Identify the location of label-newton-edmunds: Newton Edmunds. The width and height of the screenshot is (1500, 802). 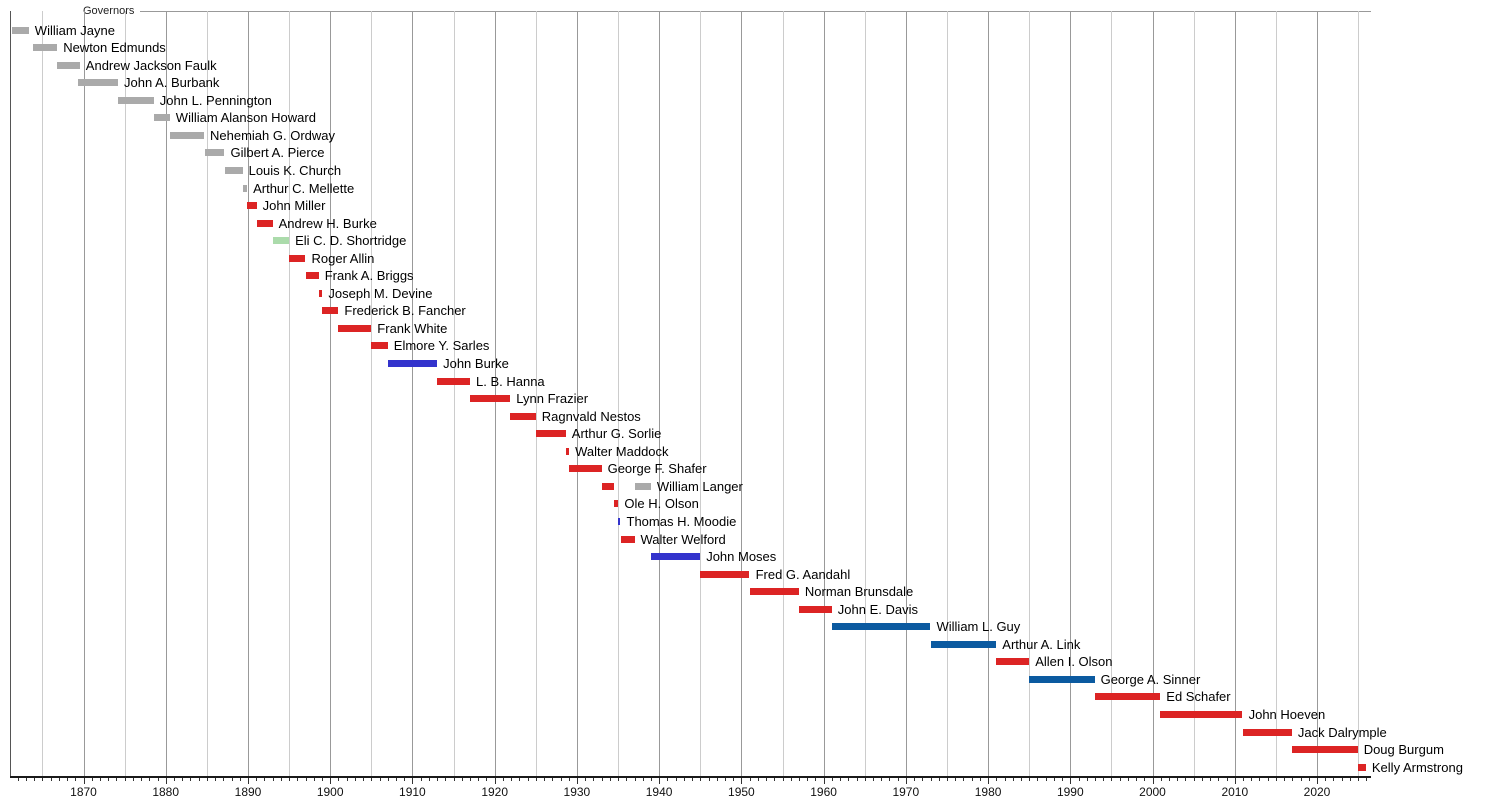
(114, 47).